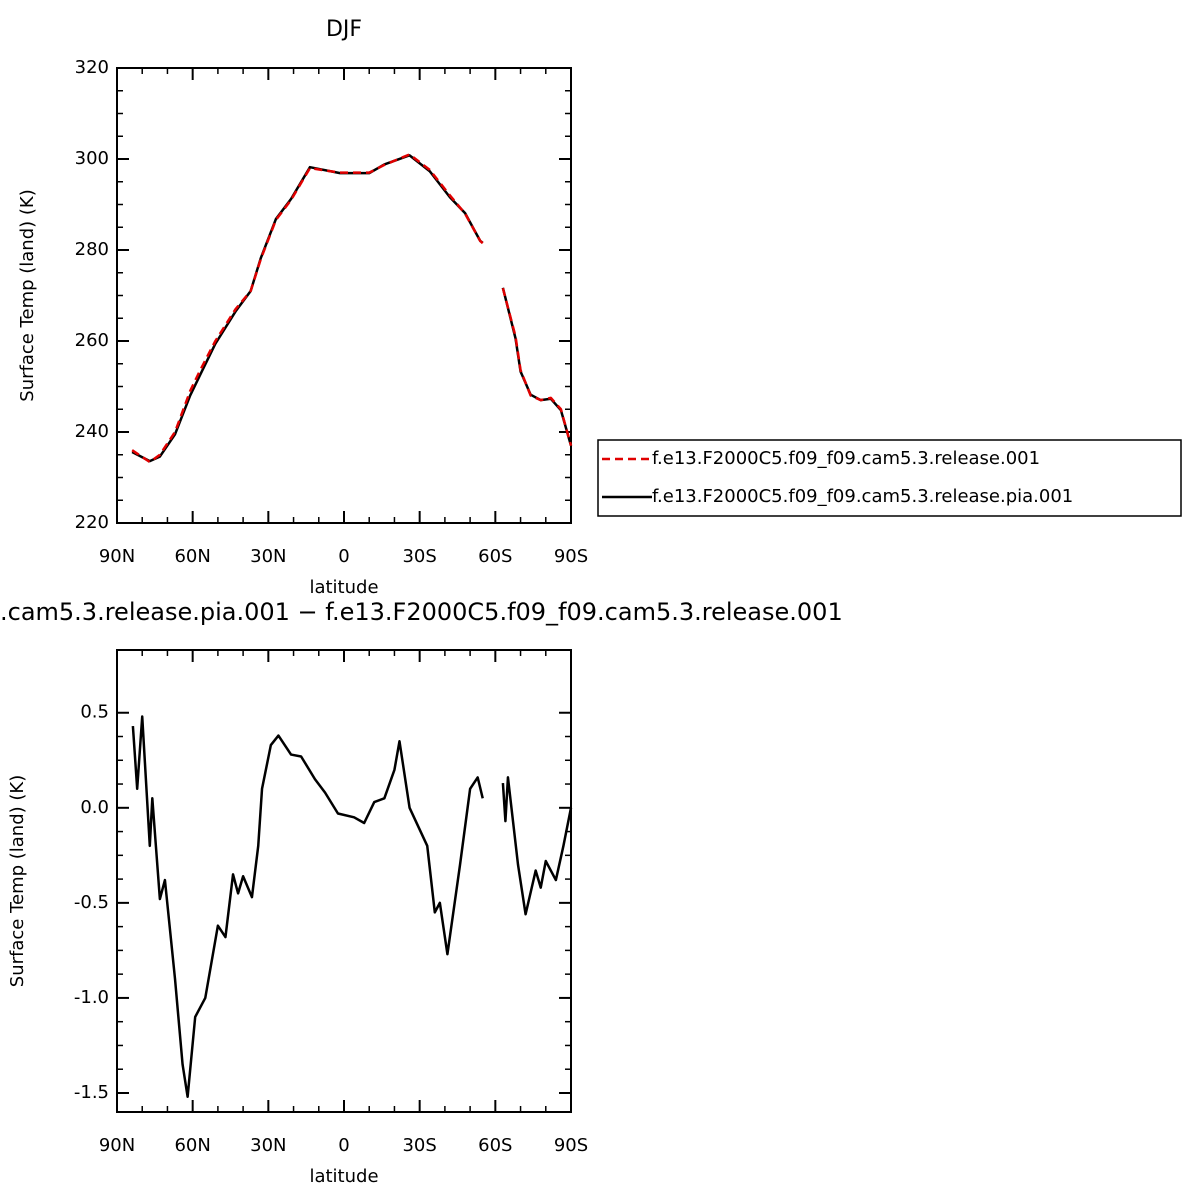  I want to click on chart-title: DJF, so click(344, 29).